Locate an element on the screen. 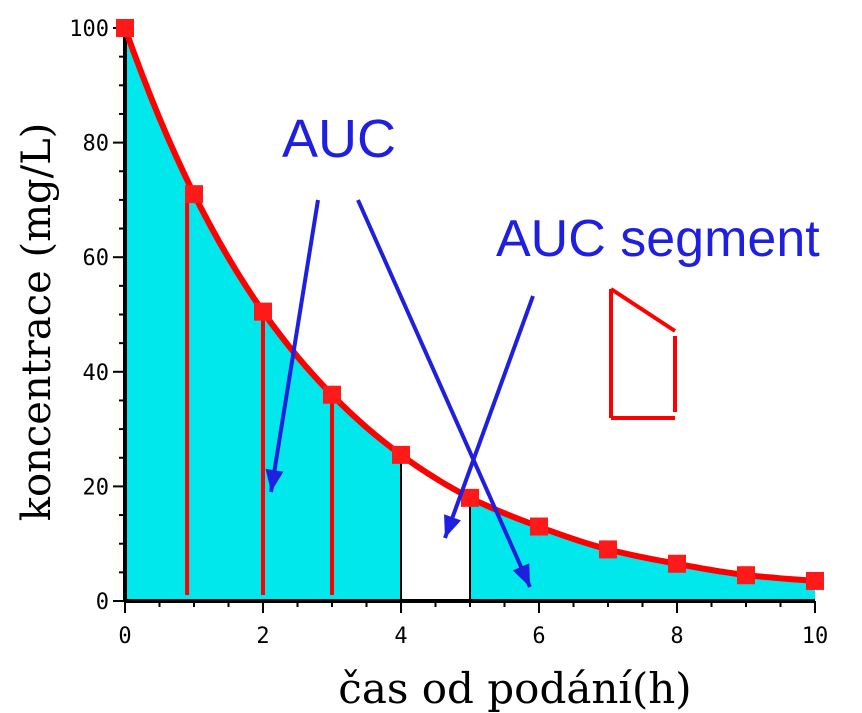  x-tick-label: 2 is located at coordinates (262, 636).